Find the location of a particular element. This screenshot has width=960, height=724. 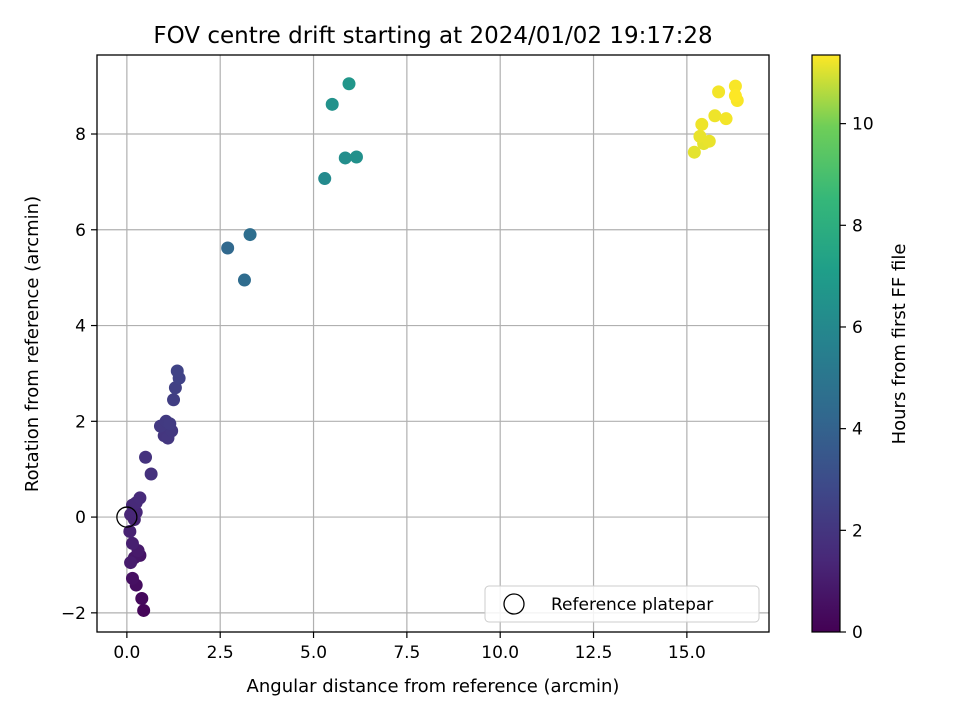

colorbar-tick-label: 4 is located at coordinates (857, 430).